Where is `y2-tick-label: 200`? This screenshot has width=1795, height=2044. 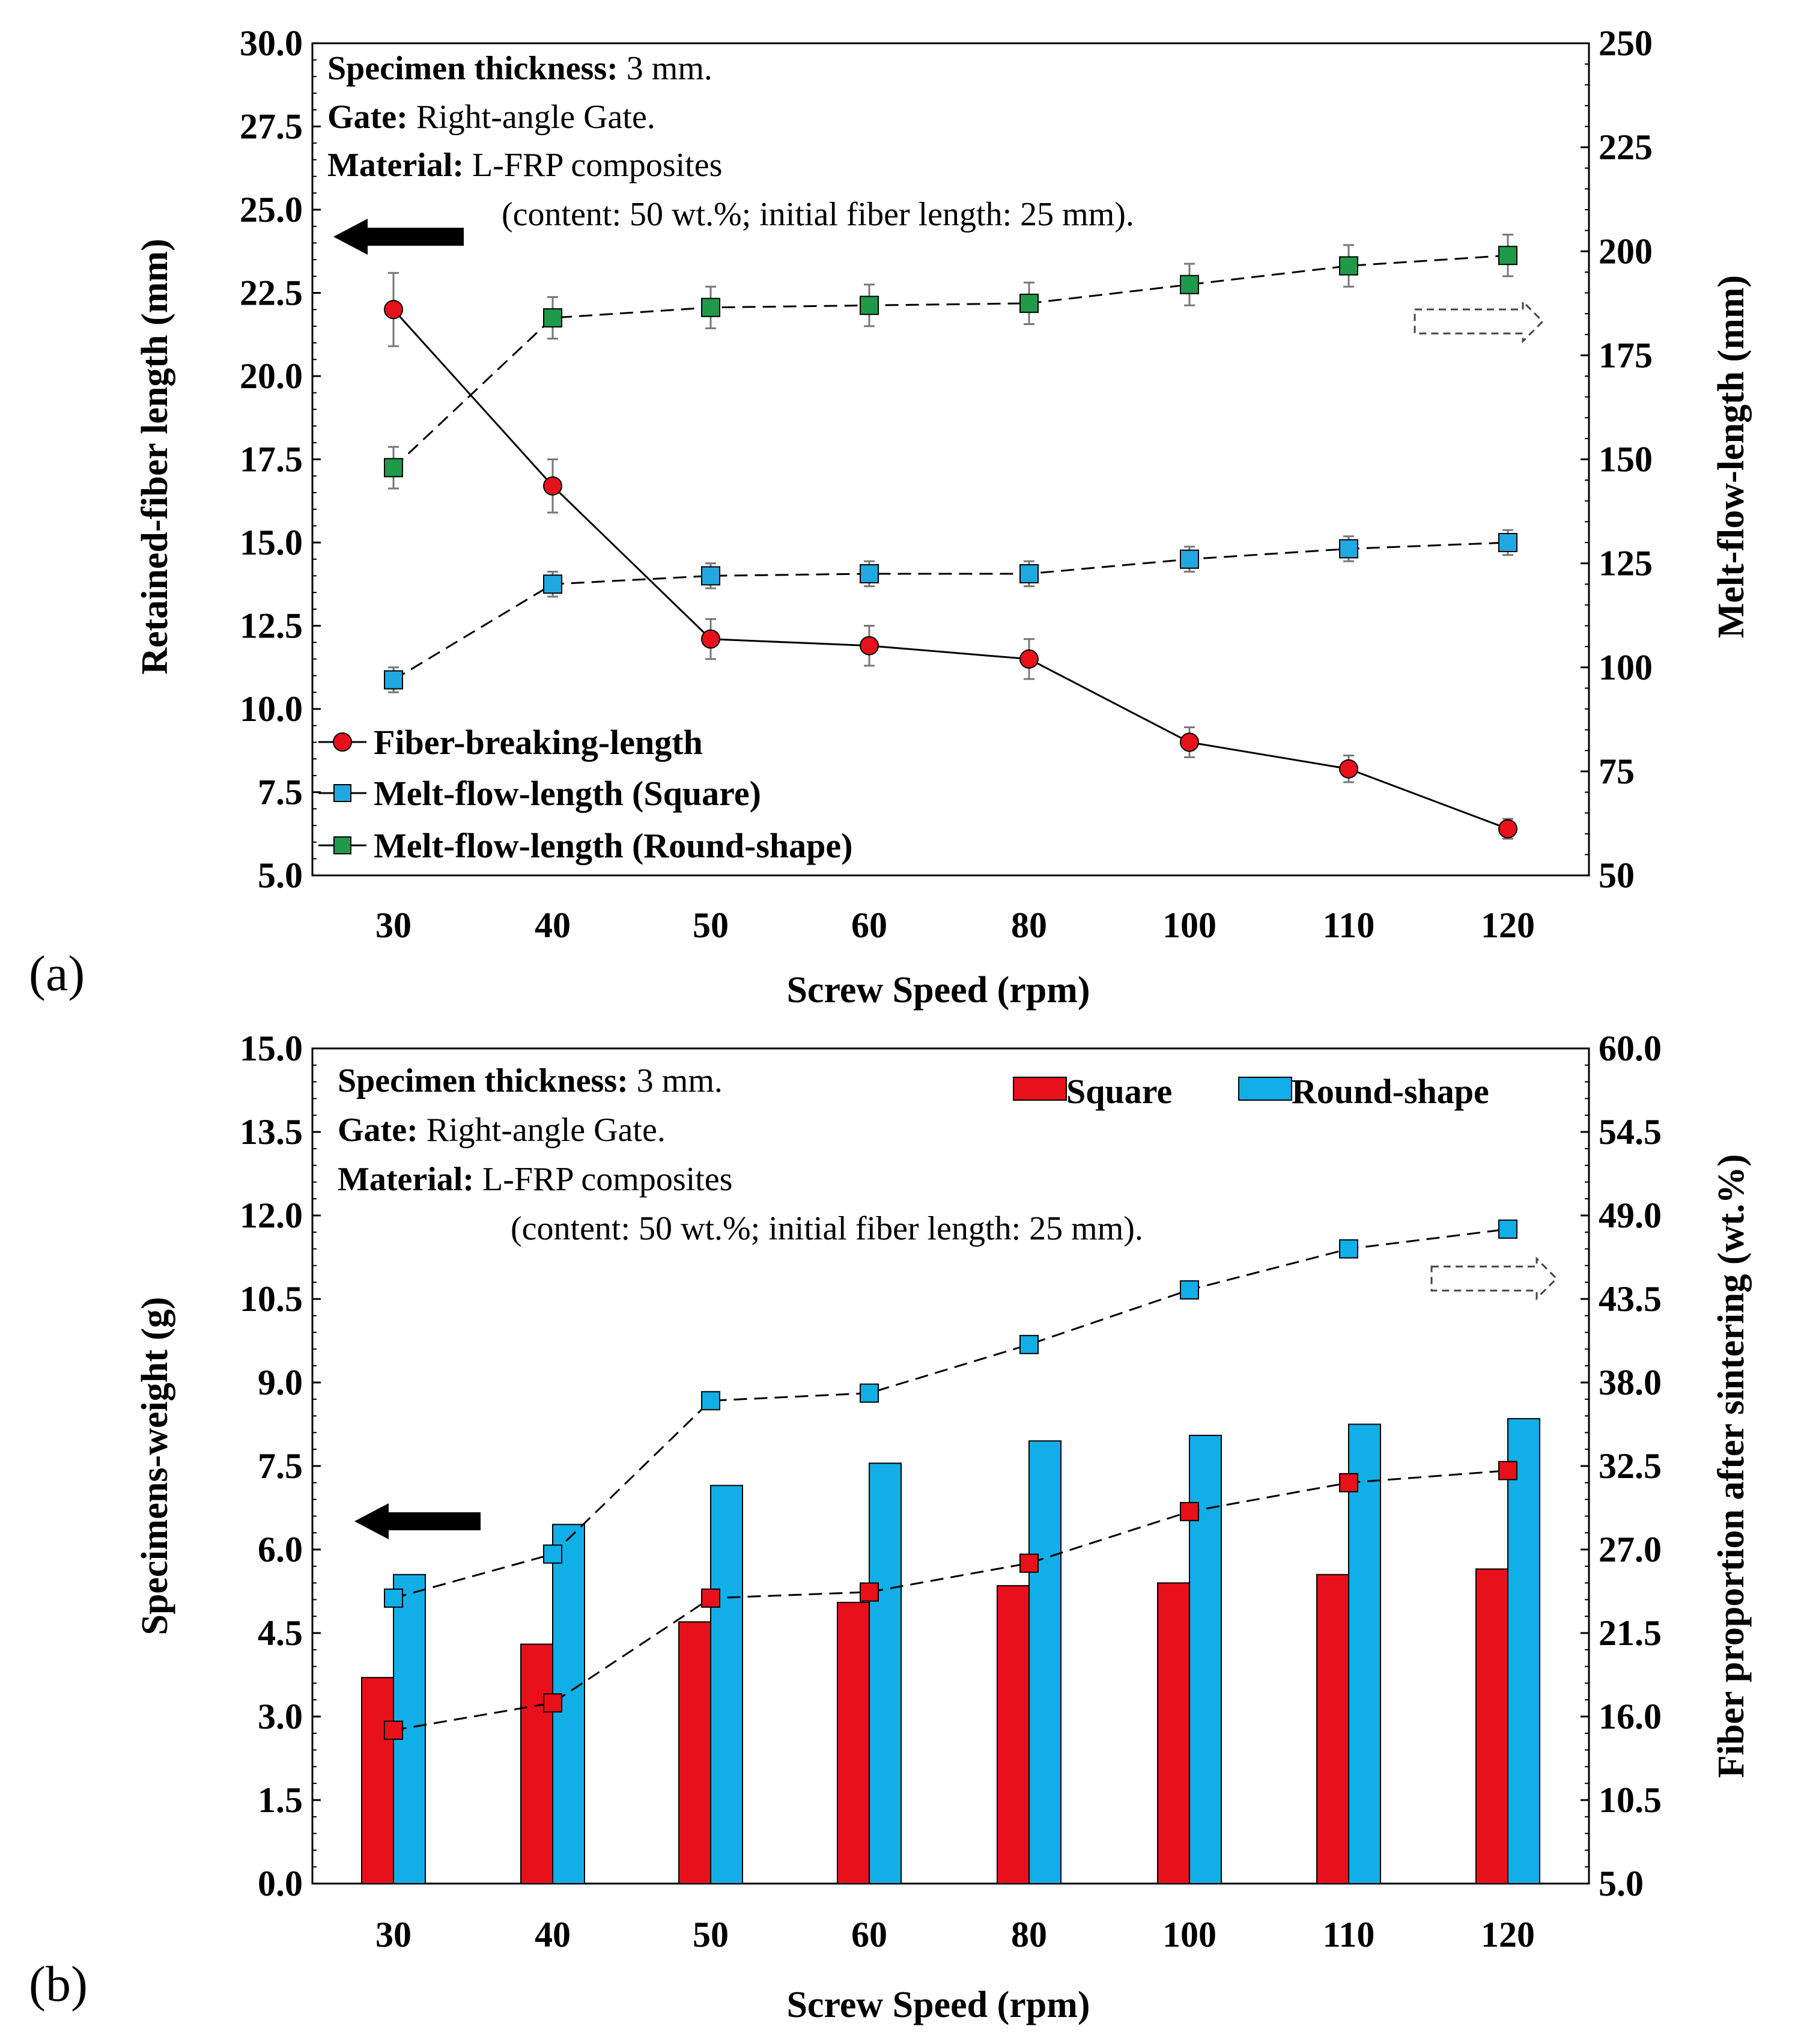
y2-tick-label: 200 is located at coordinates (1626, 251).